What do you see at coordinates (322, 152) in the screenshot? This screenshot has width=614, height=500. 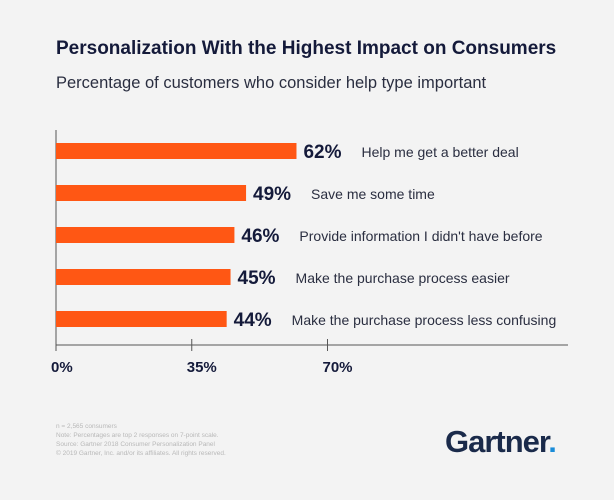 I see `data-label: 62%` at bounding box center [322, 152].